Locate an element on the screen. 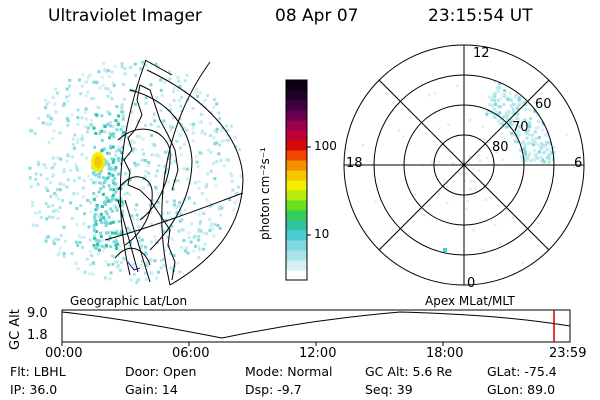 The image size is (600, 400). instrument-title: Ultraviolet Imager is located at coordinates (125, 16).